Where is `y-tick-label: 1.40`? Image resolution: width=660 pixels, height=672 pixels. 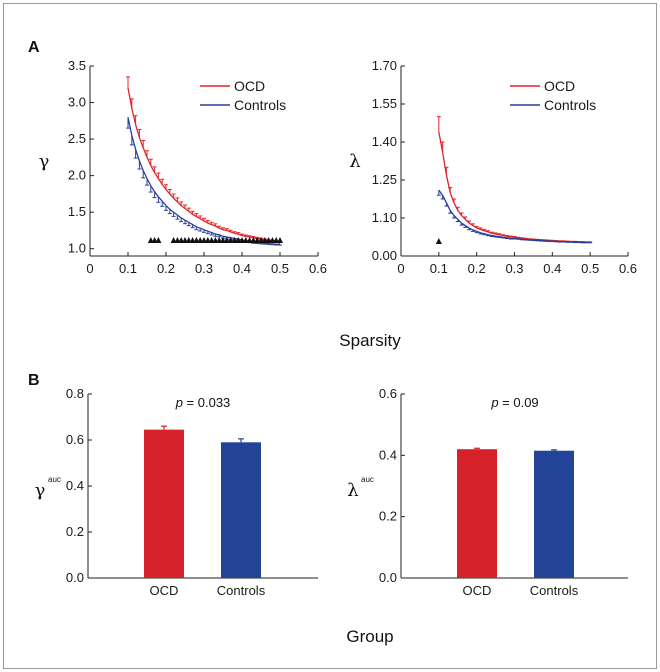 y-tick-label: 1.40 is located at coordinates (384, 141).